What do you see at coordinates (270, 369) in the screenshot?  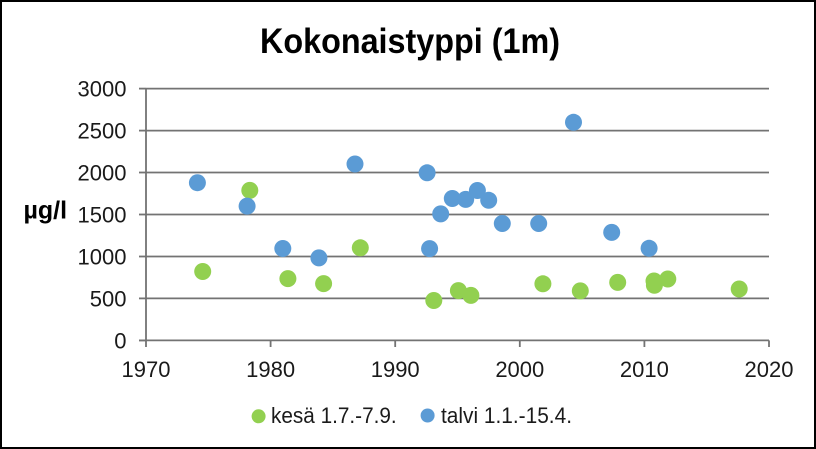 I see `svg-text: 1980` at bounding box center [270, 369].